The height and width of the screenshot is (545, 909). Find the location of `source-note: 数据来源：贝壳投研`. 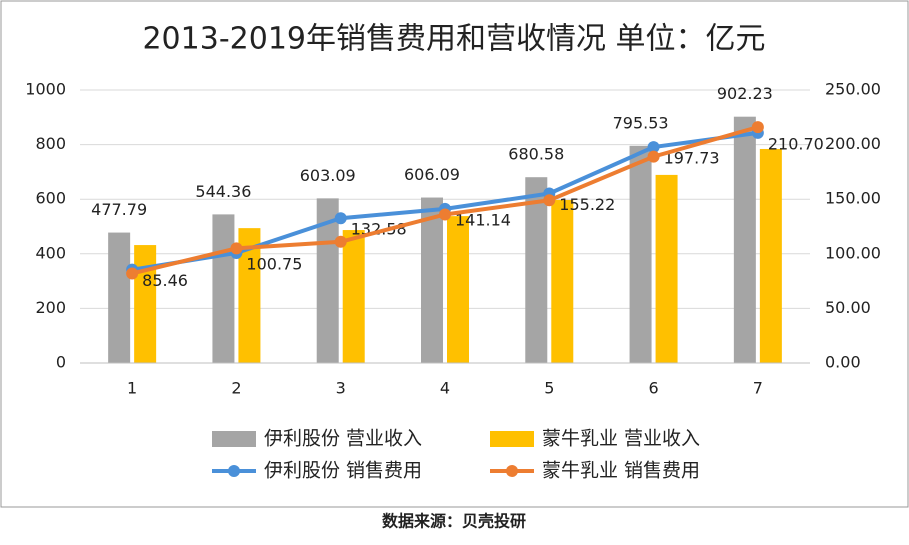

source-note: 数据来源：贝壳投研 is located at coordinates (454, 521).